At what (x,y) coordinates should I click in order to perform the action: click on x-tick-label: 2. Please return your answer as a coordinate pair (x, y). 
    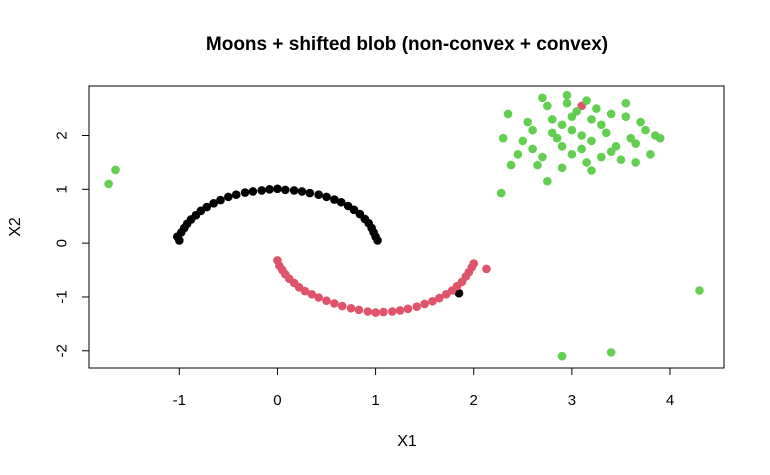
    Looking at the image, I should click on (474, 400).